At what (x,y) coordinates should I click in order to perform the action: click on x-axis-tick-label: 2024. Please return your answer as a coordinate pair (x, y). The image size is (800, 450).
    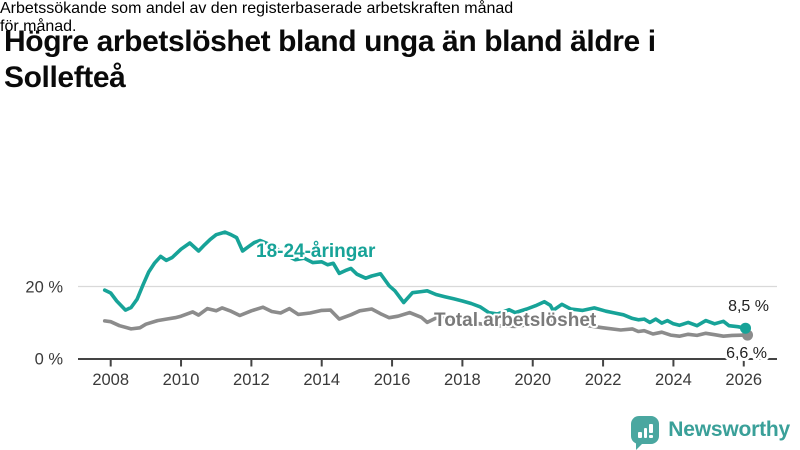
    Looking at the image, I should click on (673, 380).